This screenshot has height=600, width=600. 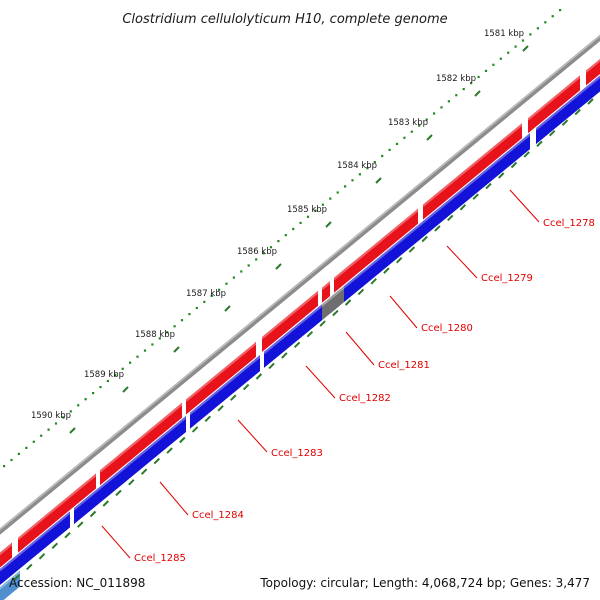 I want to click on gene-label: Ccel_1280, so click(x=447, y=328).